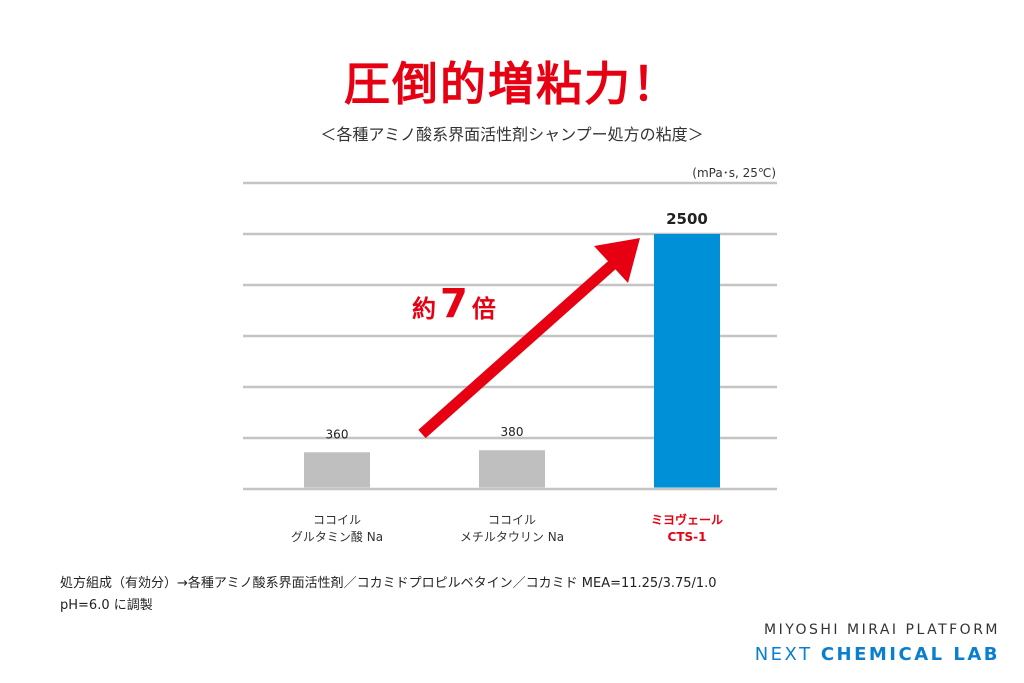 This screenshot has height=683, width=1024. Describe the element at coordinates (517, 349) in the screenshot. I see `arrow-shaft` at that location.